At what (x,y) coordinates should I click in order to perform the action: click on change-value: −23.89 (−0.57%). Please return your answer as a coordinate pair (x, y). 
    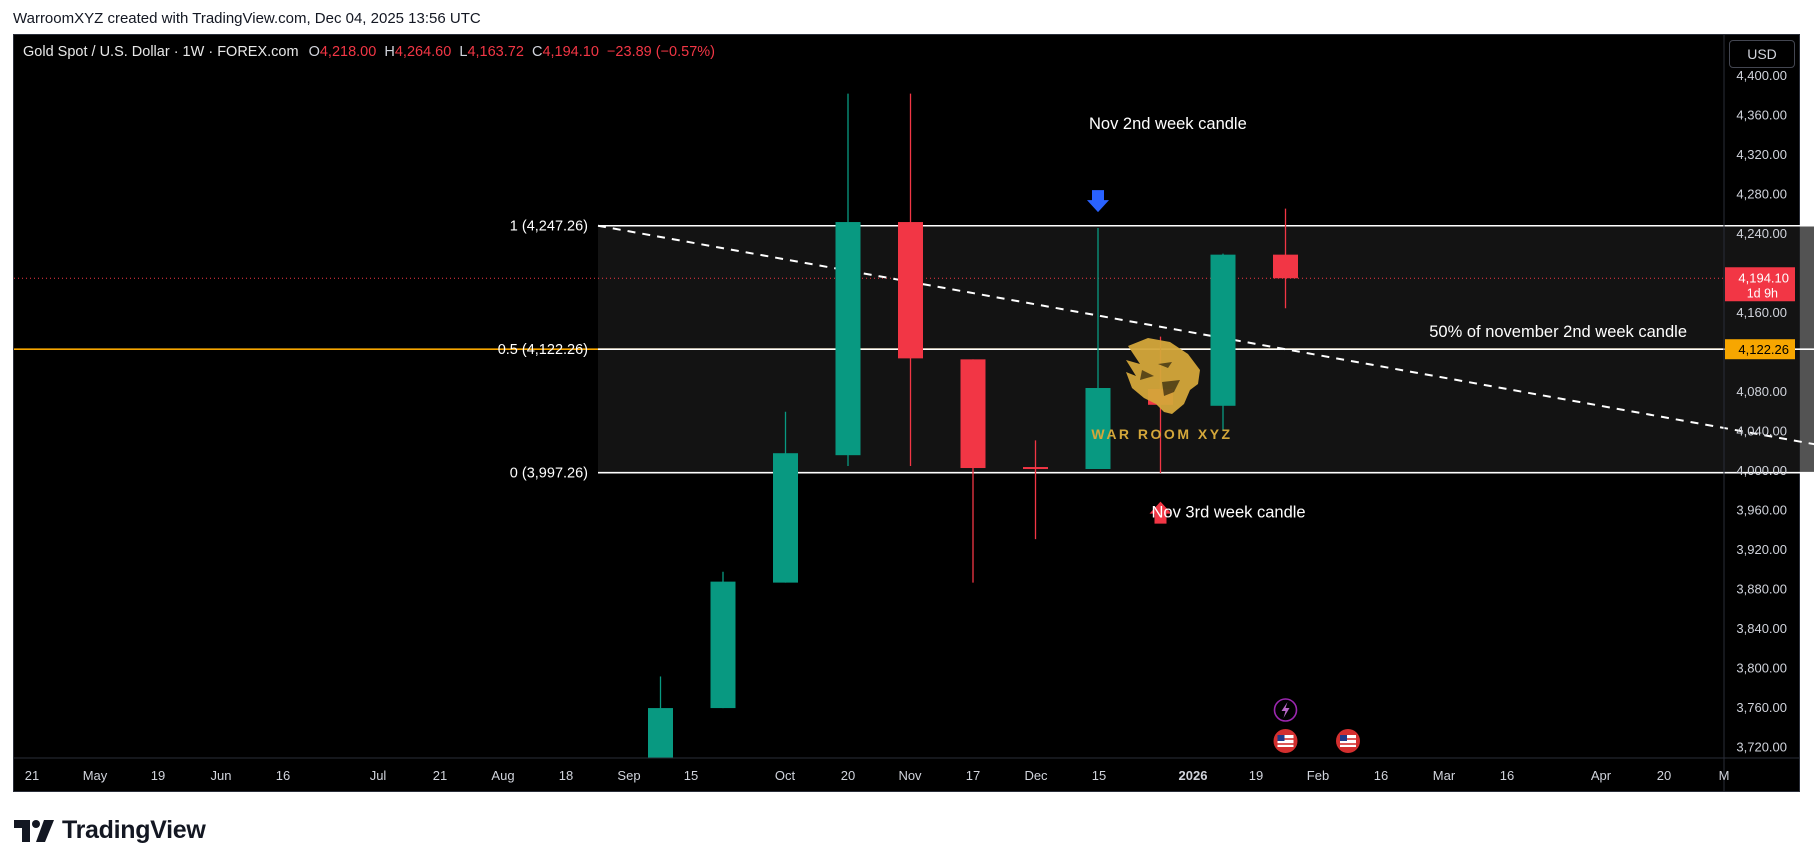
    Looking at the image, I should click on (660, 52).